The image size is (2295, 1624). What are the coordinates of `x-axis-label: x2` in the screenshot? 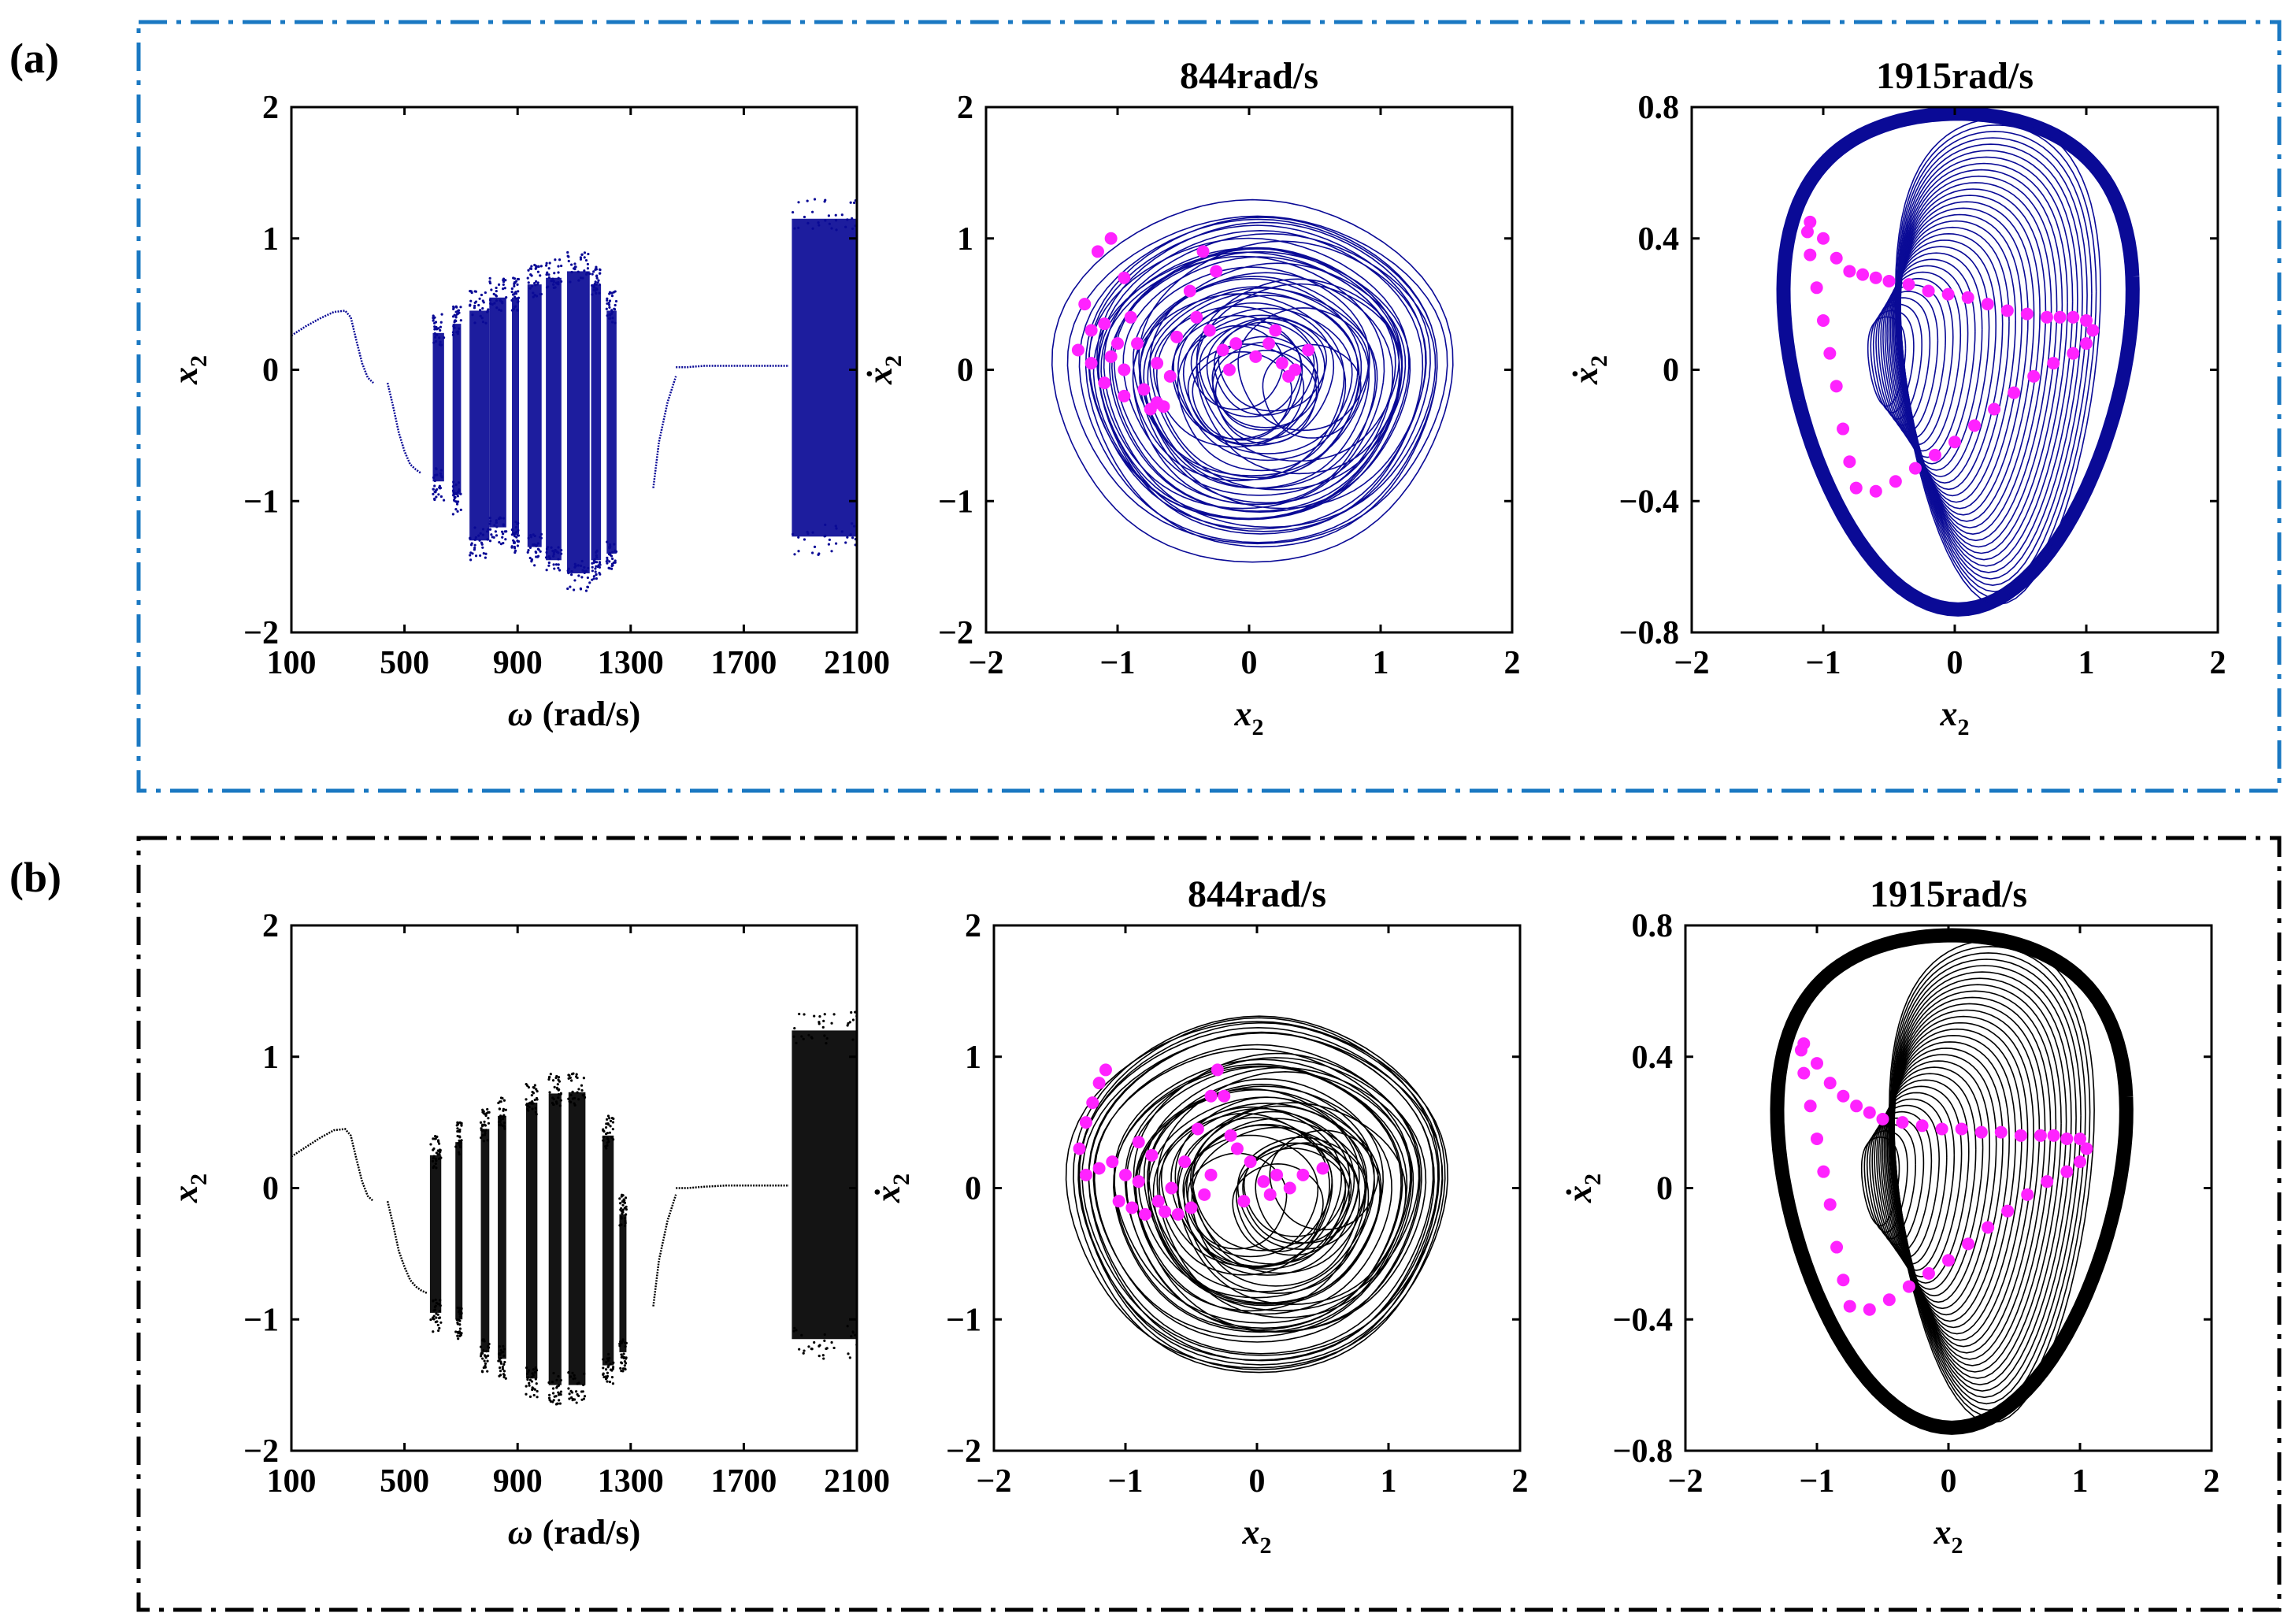 It's located at (1249, 717).